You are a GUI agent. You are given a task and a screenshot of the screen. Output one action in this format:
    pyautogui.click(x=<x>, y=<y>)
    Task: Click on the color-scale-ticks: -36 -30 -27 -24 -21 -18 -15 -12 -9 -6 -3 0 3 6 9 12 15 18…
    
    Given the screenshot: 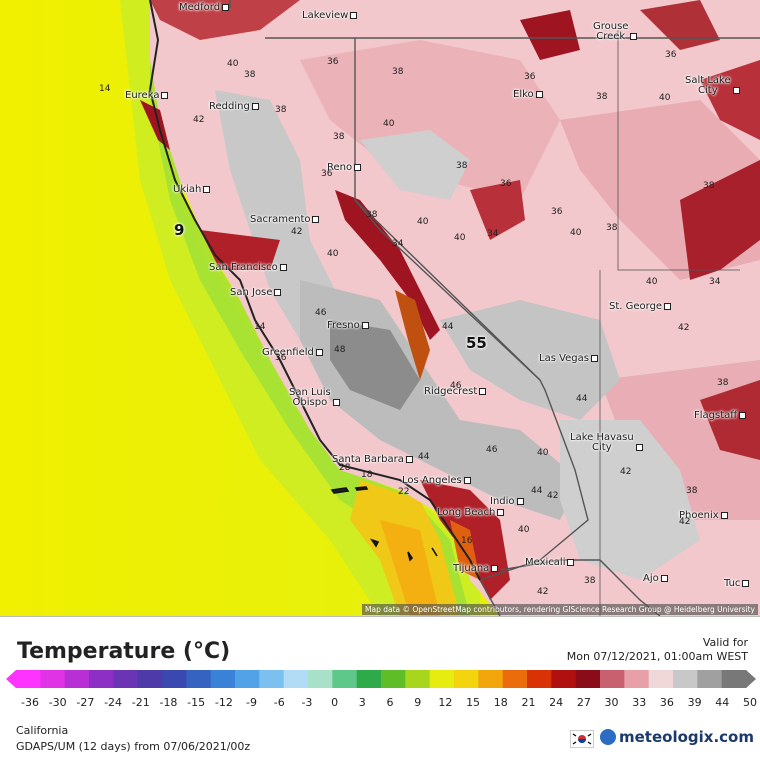 What is the action you would take?
    pyautogui.click(x=381, y=703)
    